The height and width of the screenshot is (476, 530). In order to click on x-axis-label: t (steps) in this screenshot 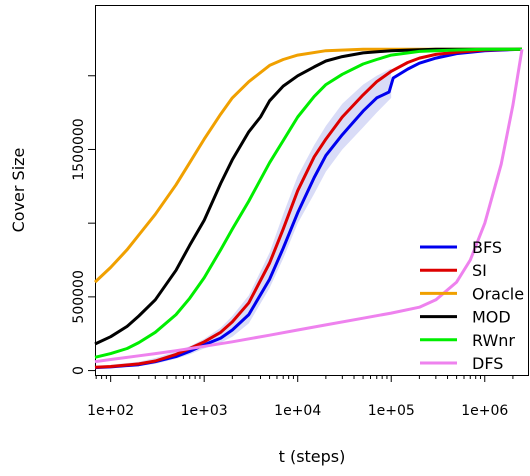, I will do `click(312, 456)`.